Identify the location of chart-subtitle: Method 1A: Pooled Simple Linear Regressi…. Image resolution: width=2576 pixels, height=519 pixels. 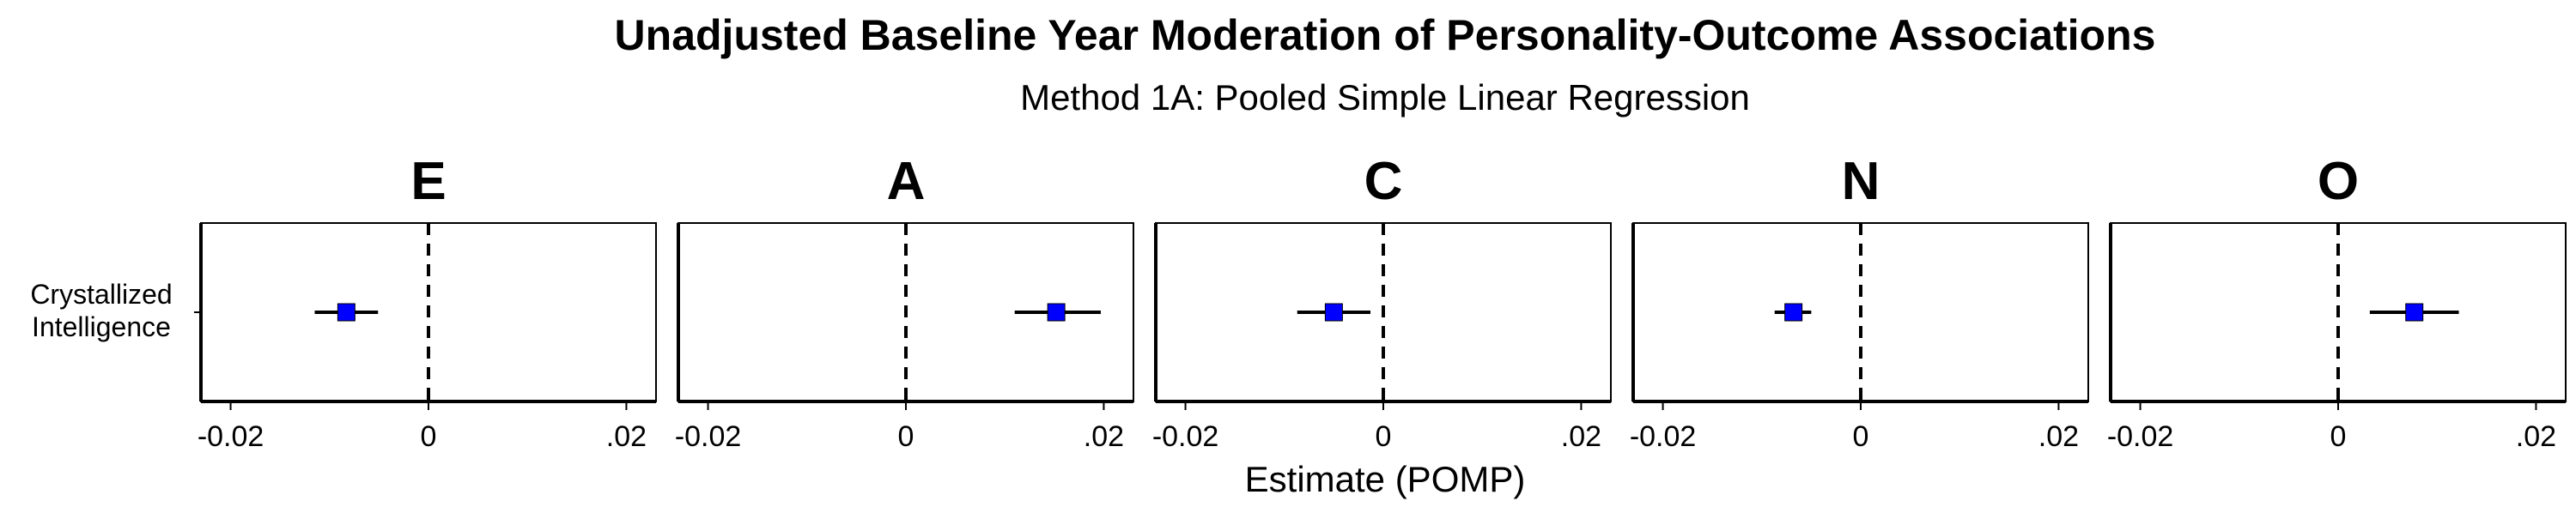
(1385, 97).